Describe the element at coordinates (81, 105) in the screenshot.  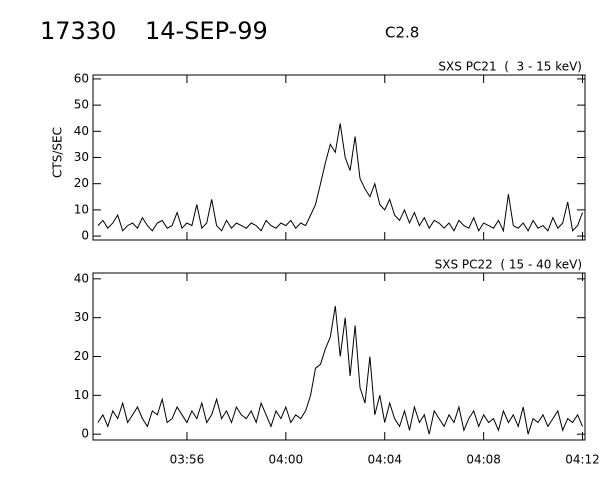
I see `y-tick-label: 50` at that location.